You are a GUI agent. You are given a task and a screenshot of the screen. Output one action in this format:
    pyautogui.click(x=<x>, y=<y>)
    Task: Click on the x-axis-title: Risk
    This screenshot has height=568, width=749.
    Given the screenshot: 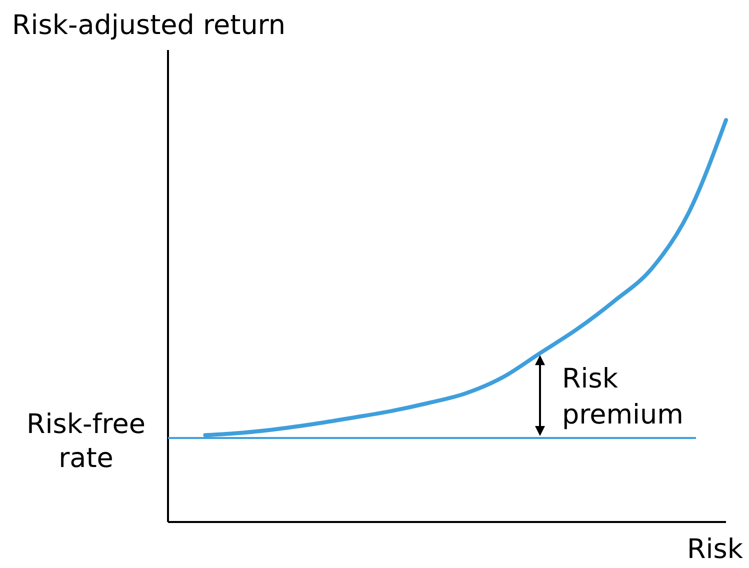 What is the action you would take?
    pyautogui.click(x=715, y=549)
    